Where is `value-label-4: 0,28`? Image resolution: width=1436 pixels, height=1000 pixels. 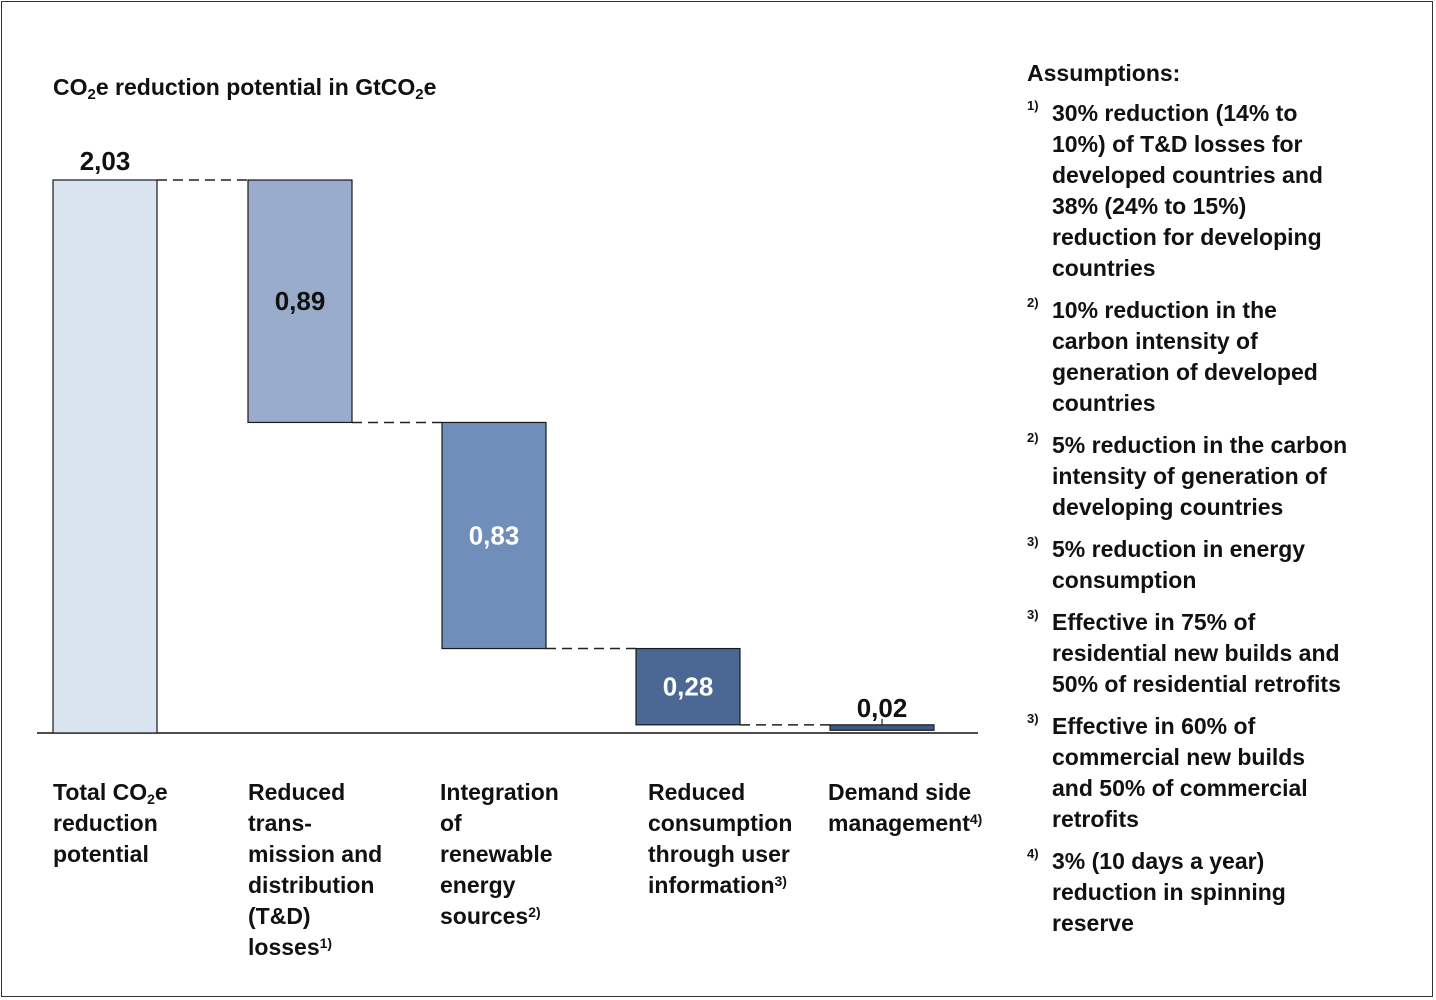
value-label-4: 0,28 is located at coordinates (688, 687).